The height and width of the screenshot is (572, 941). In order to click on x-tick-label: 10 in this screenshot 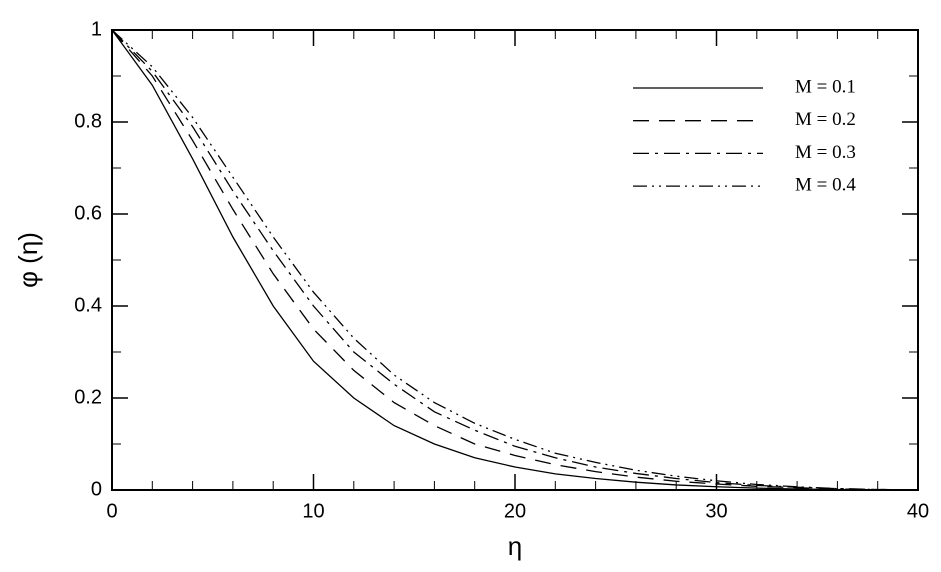, I will do `click(313, 511)`.